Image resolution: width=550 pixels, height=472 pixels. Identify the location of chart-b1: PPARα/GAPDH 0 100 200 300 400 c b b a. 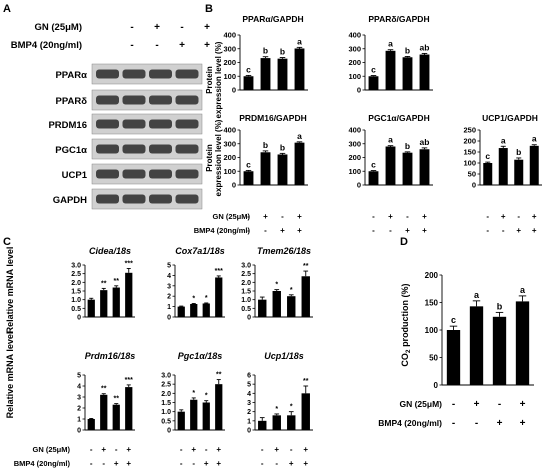
(265, 54).